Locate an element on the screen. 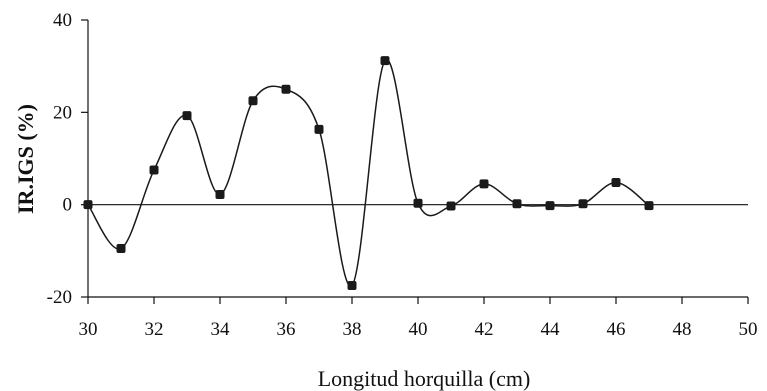 Image resolution: width=767 pixels, height=391 pixels. x-tick-label: 34 is located at coordinates (221, 329).